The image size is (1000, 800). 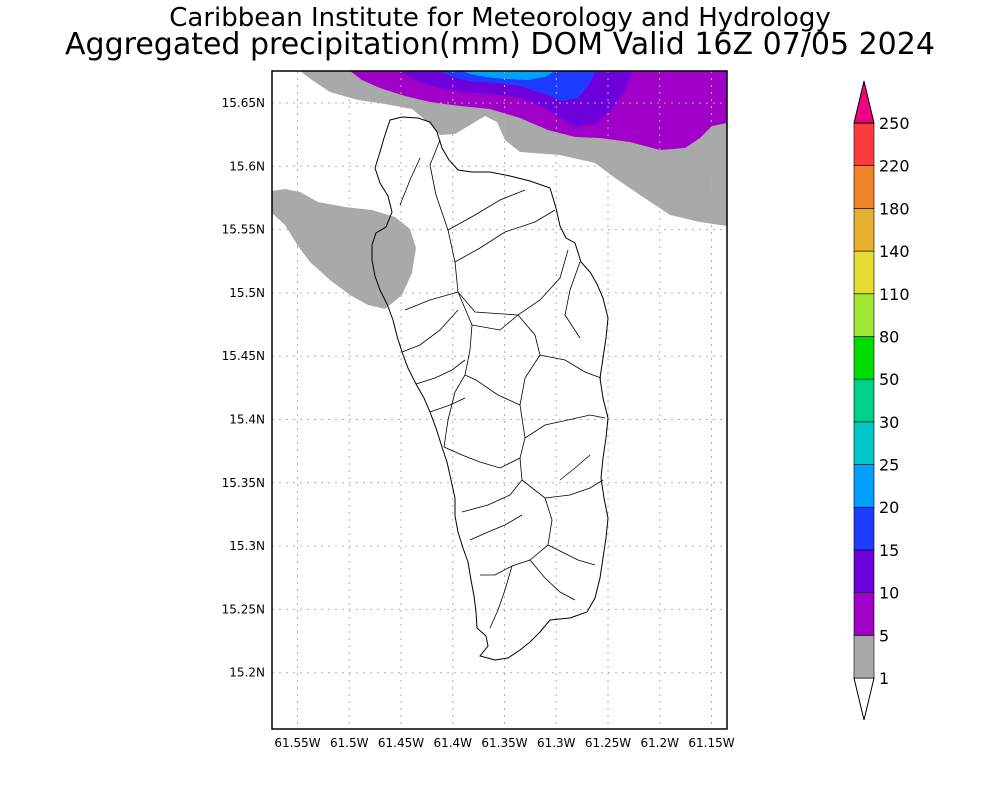 I want to click on colorbar-label: 5, so click(x=884, y=635).